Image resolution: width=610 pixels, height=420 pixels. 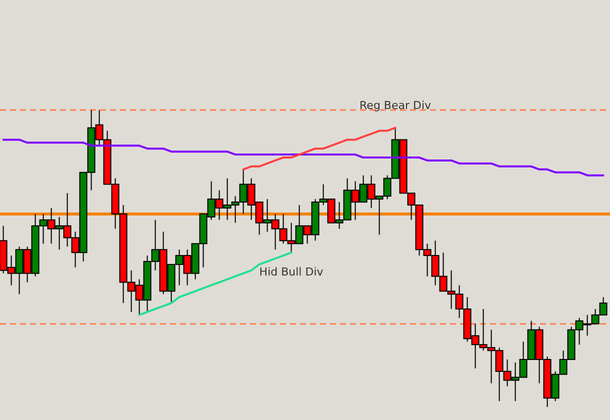 I want to click on annotation: Hid Bull Div, so click(x=291, y=272).